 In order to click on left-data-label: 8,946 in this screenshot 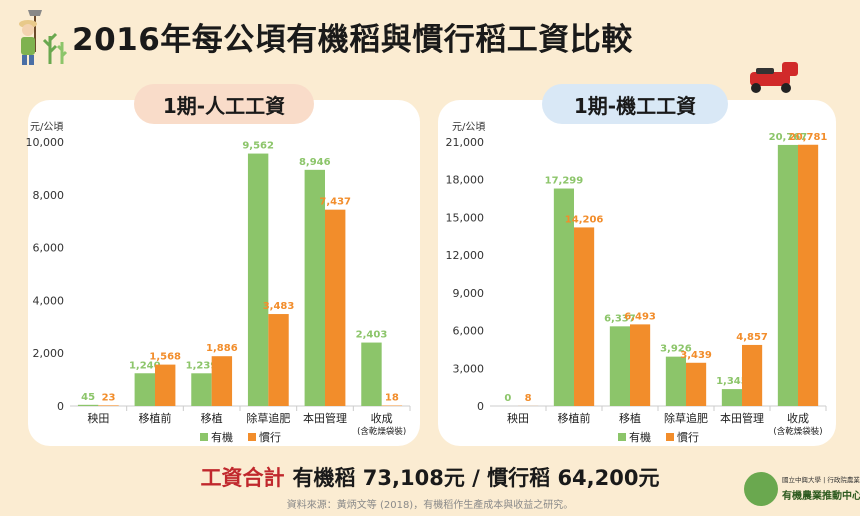, I will do `click(315, 162)`.